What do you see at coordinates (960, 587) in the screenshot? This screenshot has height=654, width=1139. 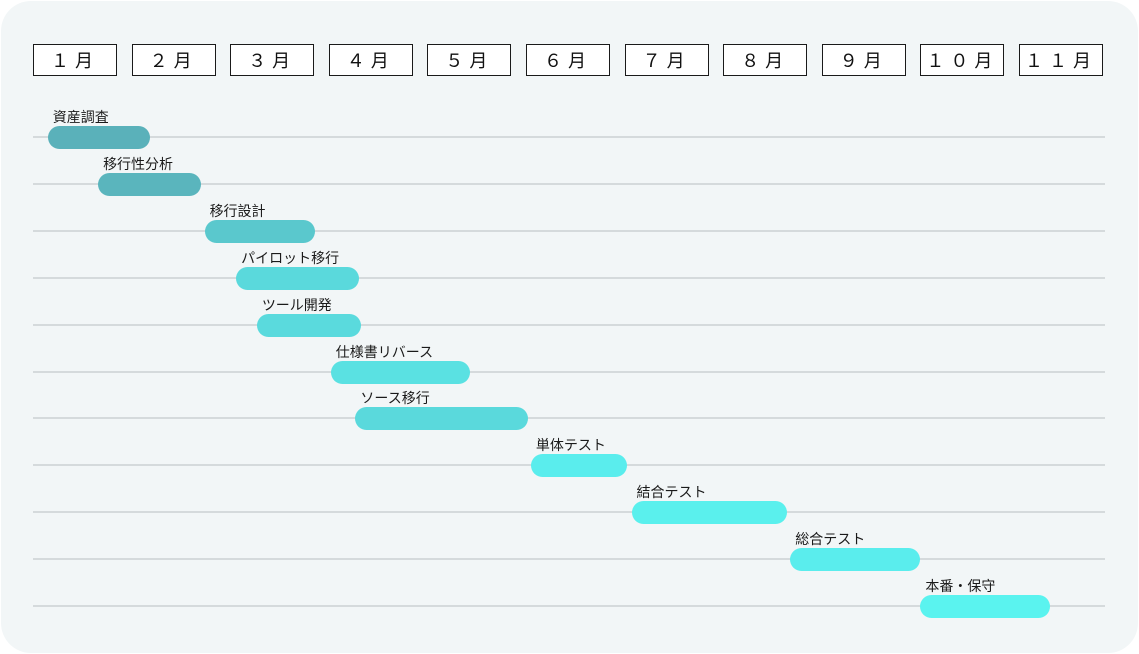 I see `task-label: 本番・保守` at bounding box center [960, 587].